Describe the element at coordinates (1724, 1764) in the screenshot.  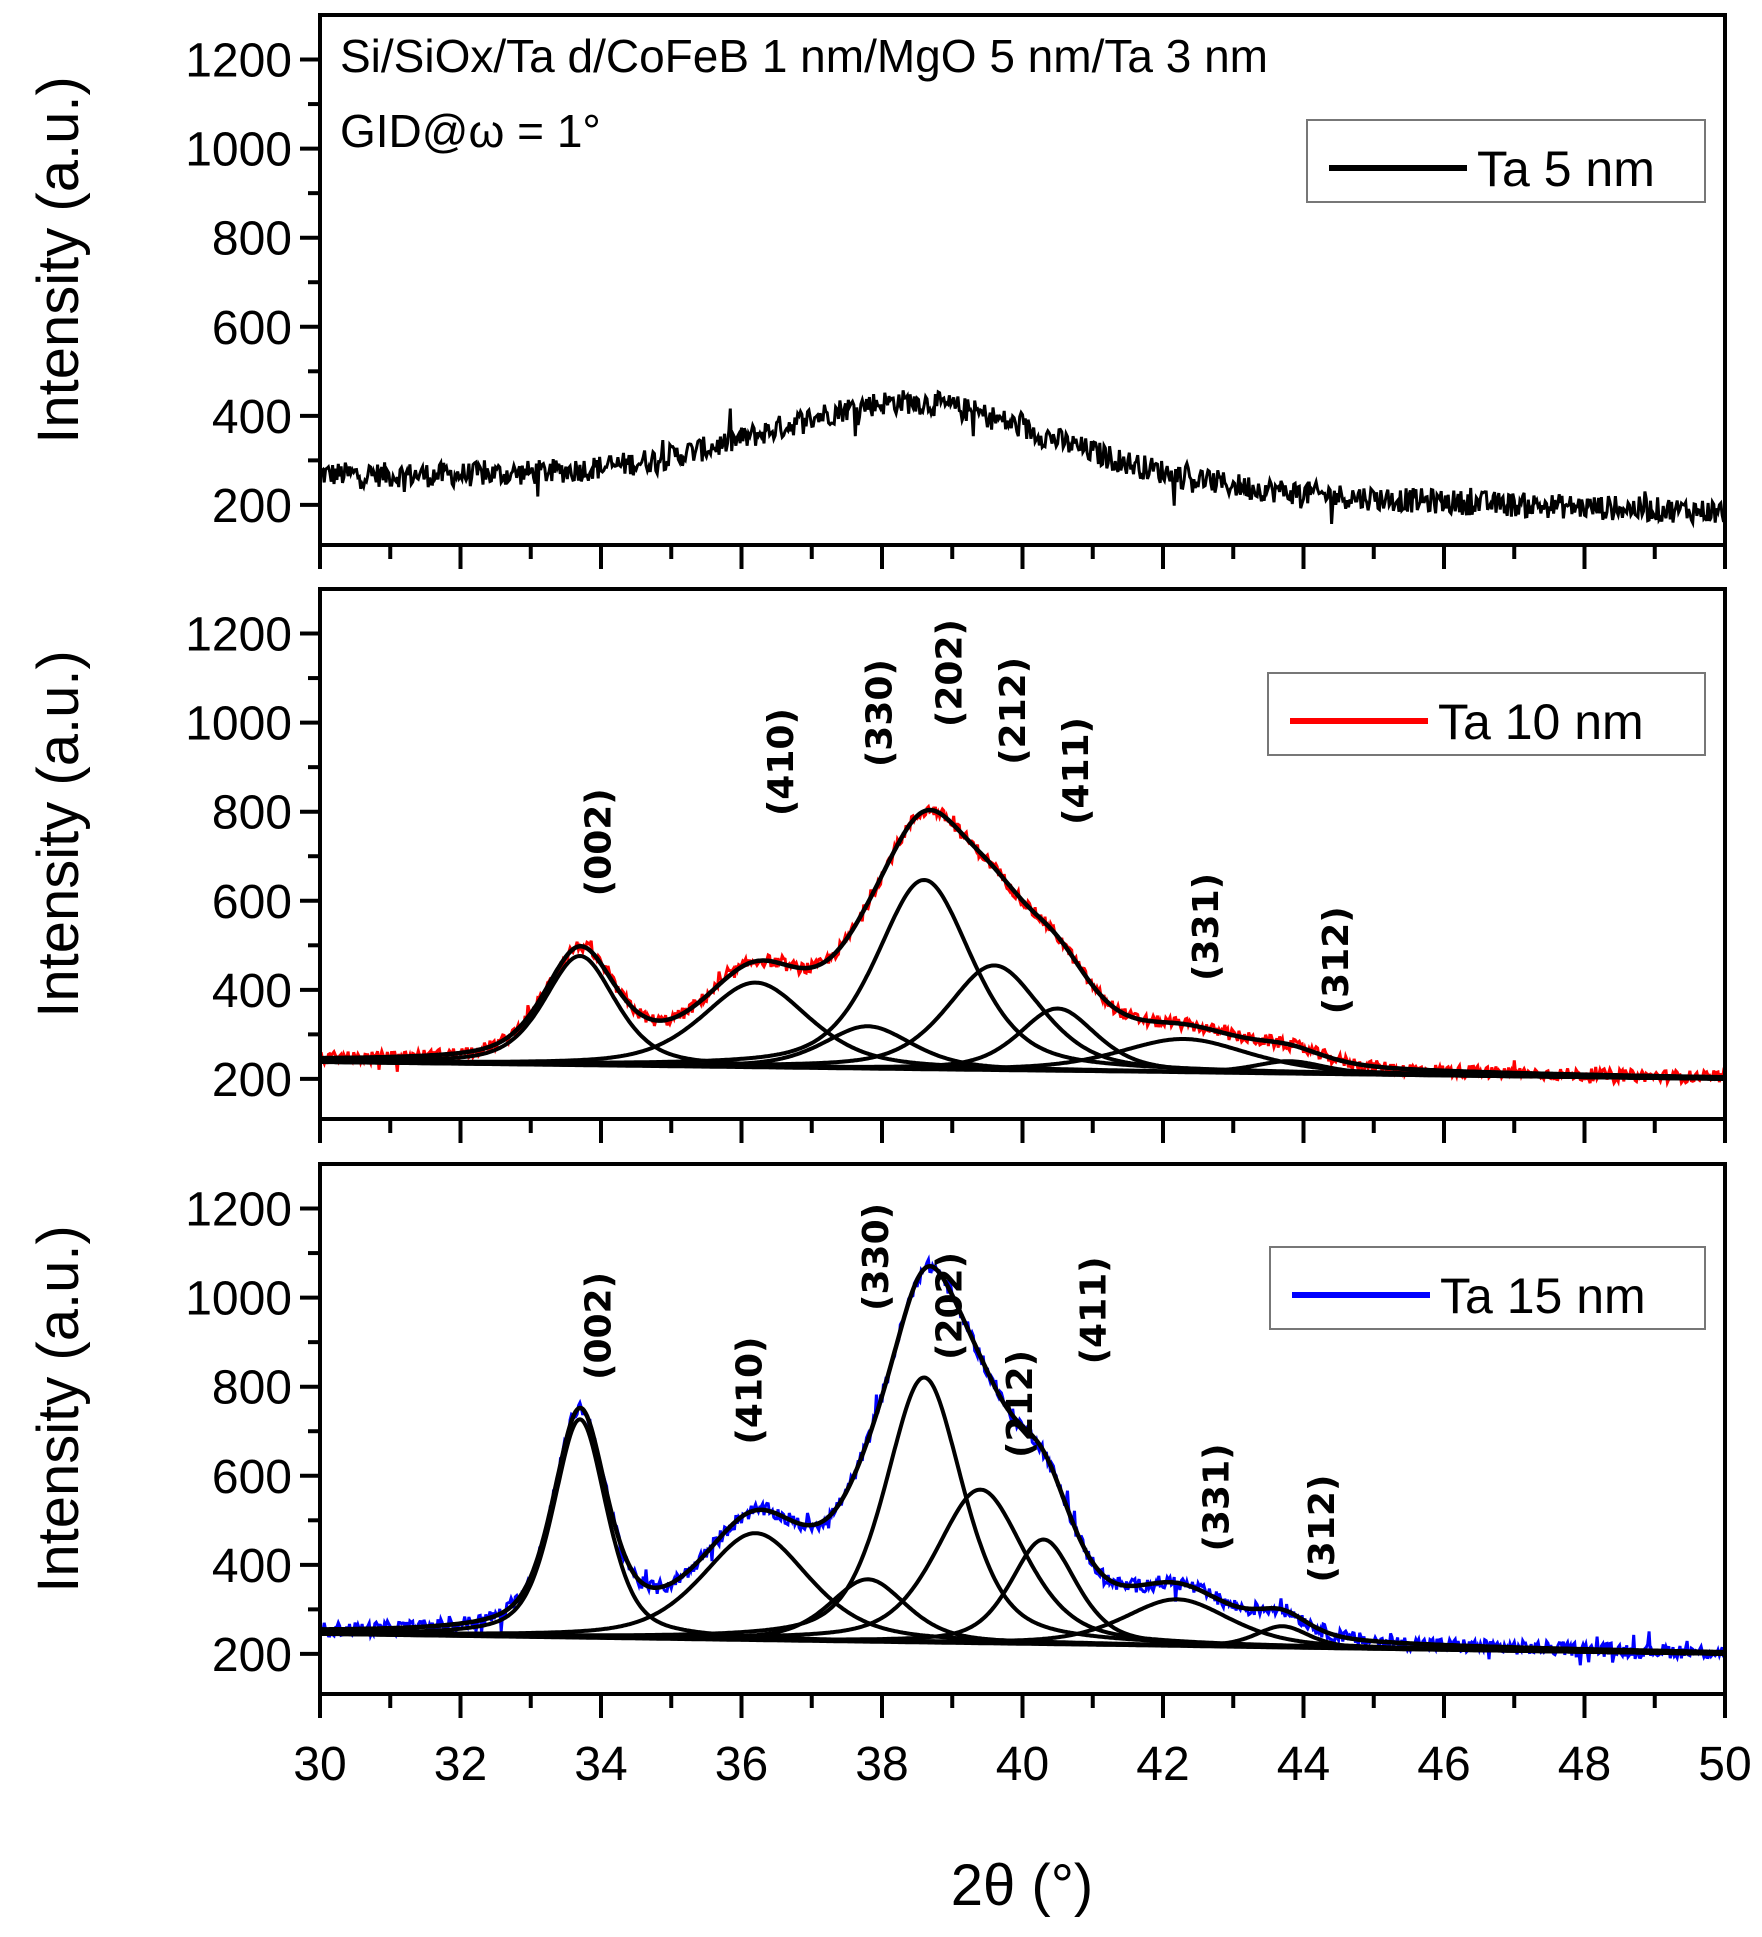
I see `x-tick-label: 50` at that location.